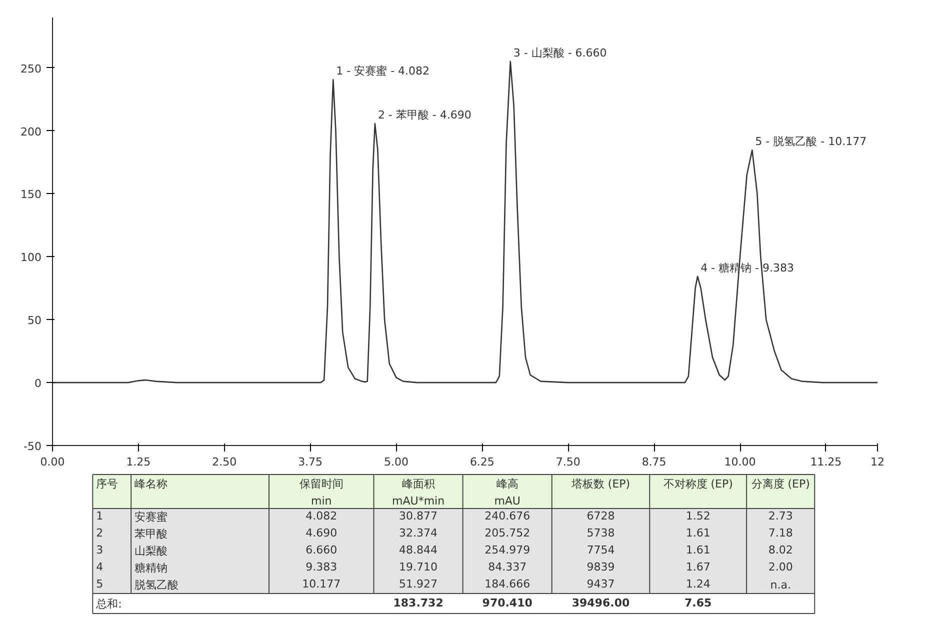 This screenshot has width=945, height=636. Describe the element at coordinates (600, 584) in the screenshot. I see `text: 9437` at that location.